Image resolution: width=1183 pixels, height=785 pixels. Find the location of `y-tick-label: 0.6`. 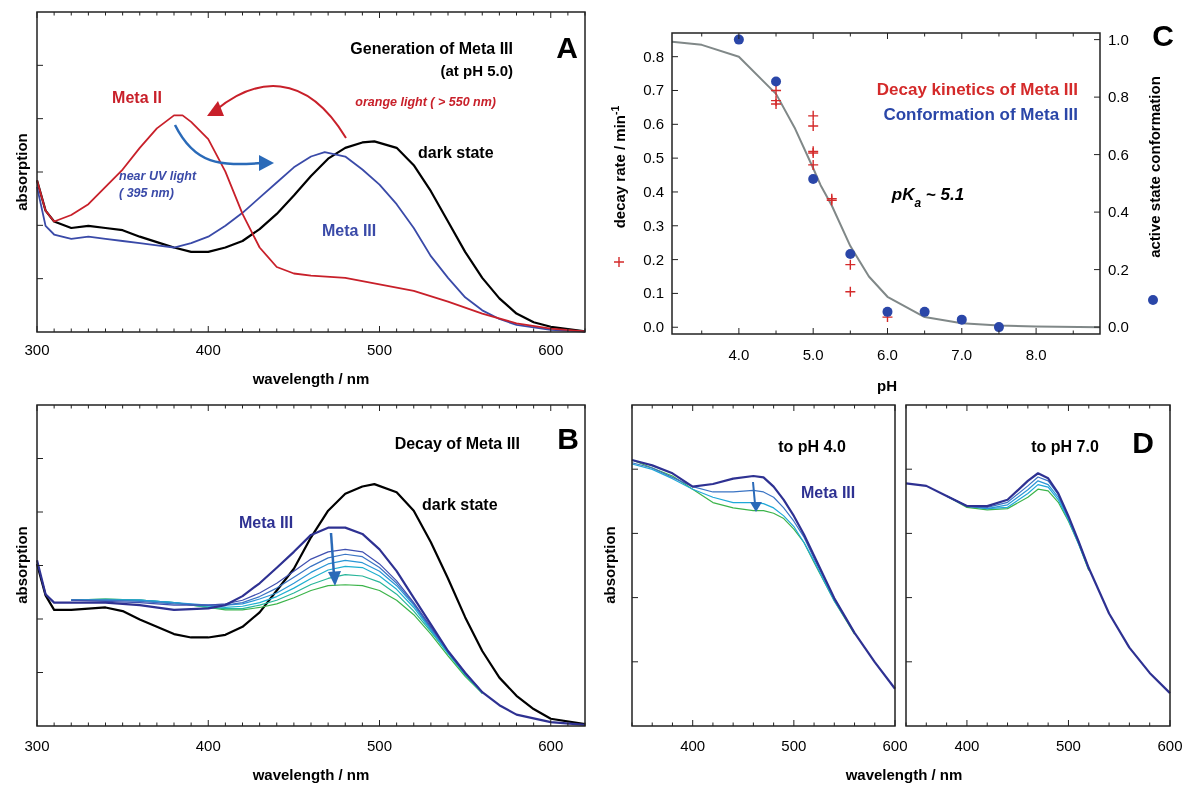

y-tick-label: 0.6 is located at coordinates (653, 124).